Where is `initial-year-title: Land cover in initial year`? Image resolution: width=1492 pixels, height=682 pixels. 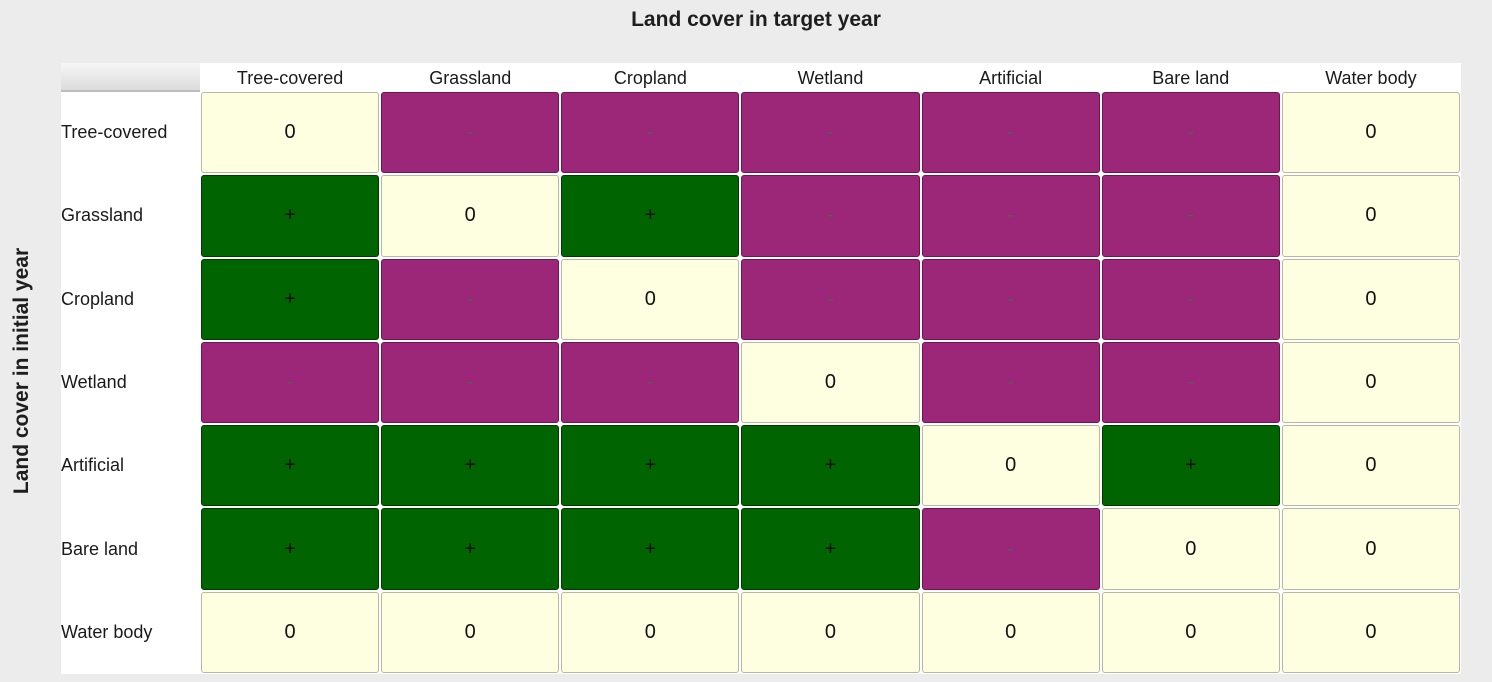 initial-year-title: Land cover in initial year is located at coordinates (21, 371).